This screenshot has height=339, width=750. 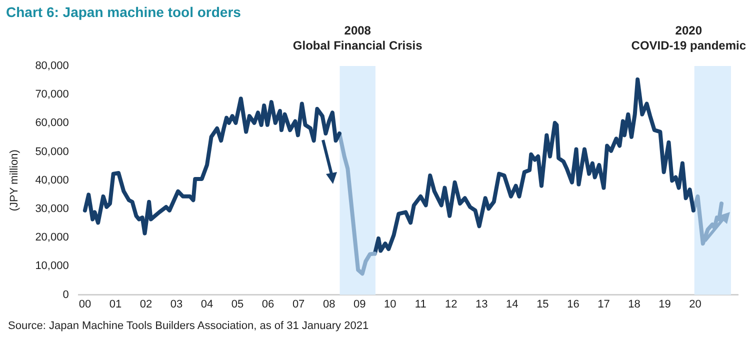 What do you see at coordinates (451, 304) in the screenshot?
I see `x-tick-label: 12` at bounding box center [451, 304].